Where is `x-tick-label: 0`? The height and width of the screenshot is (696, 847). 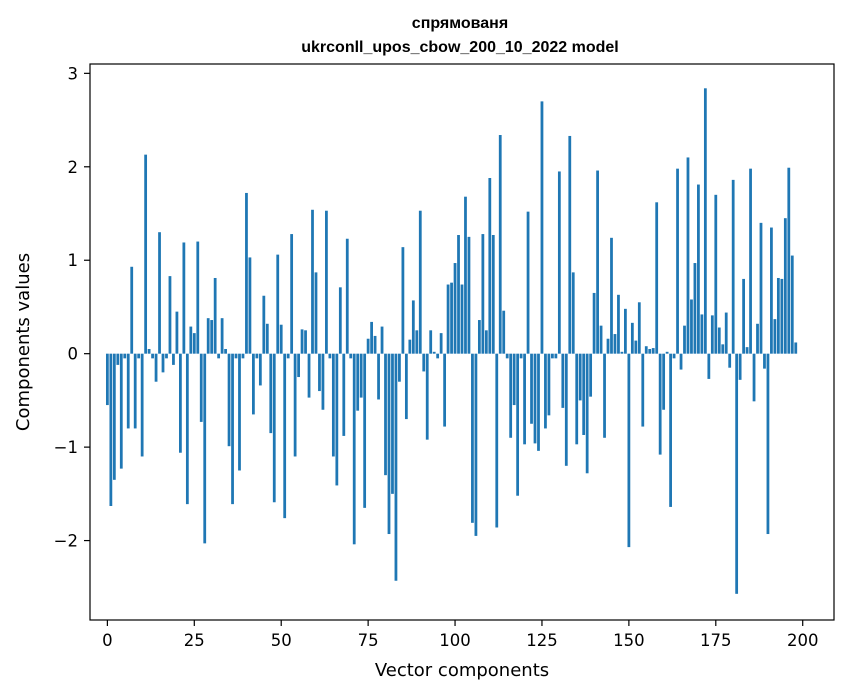 x-tick-label: 0 is located at coordinates (107, 640).